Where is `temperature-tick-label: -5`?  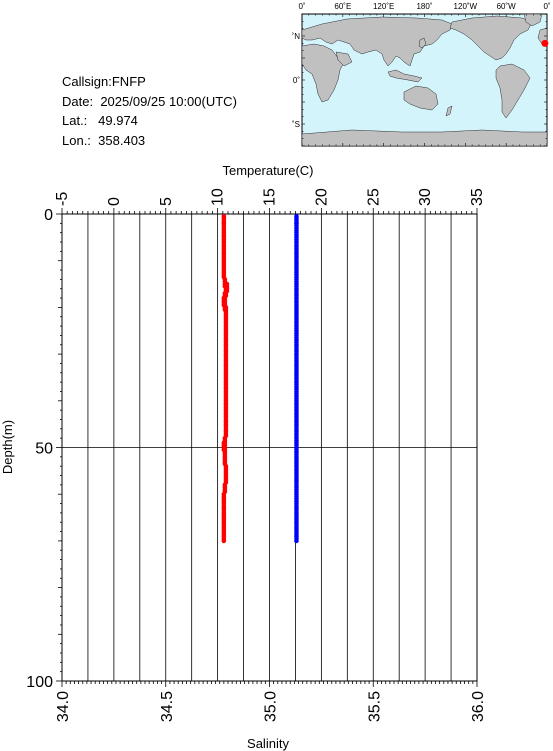
temperature-tick-label: -5 is located at coordinates (62, 199).